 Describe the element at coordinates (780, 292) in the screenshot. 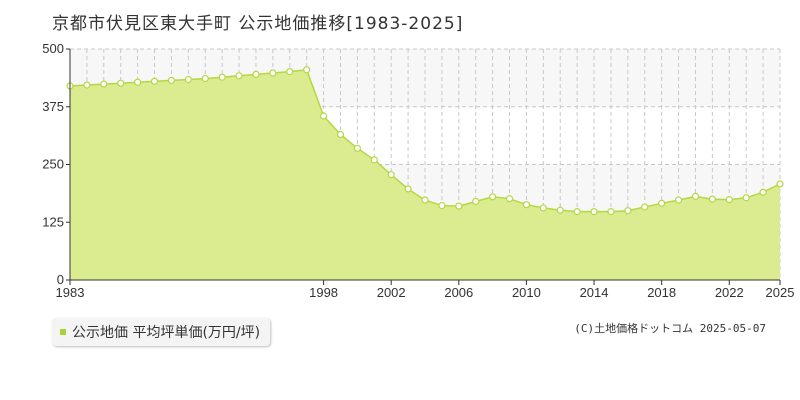

I see `x-tick-label: 2025` at that location.